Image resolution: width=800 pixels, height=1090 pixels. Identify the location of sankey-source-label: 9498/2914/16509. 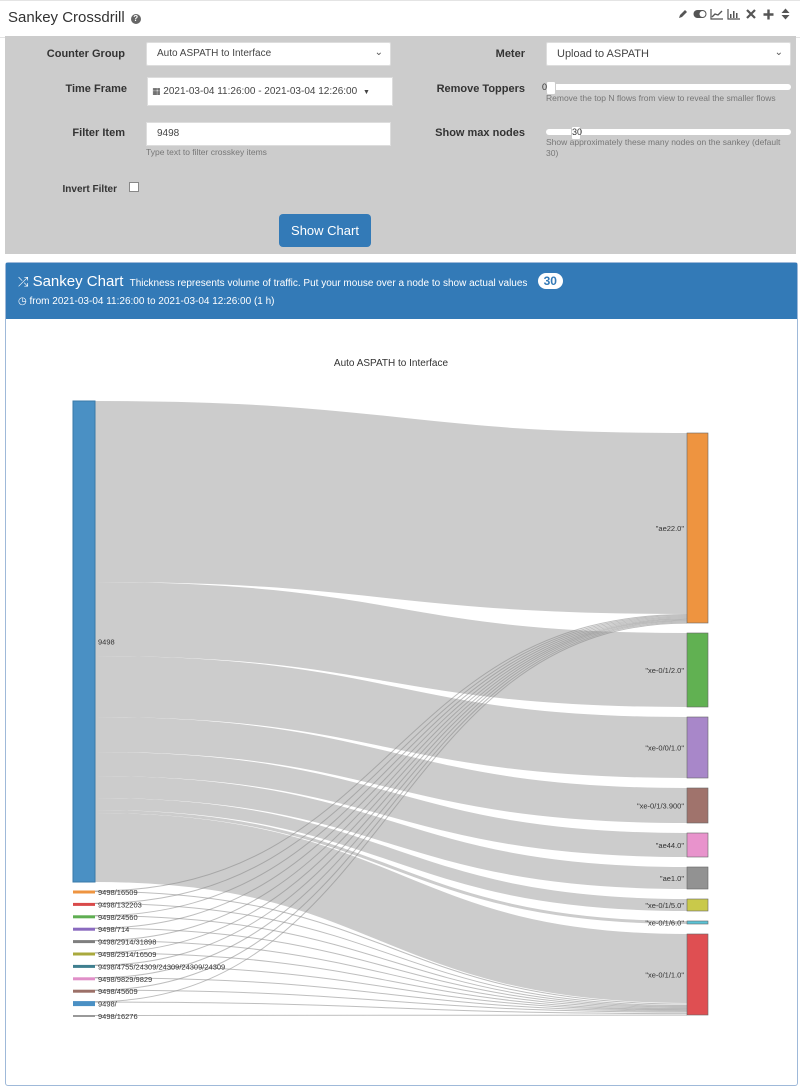
(127, 954).